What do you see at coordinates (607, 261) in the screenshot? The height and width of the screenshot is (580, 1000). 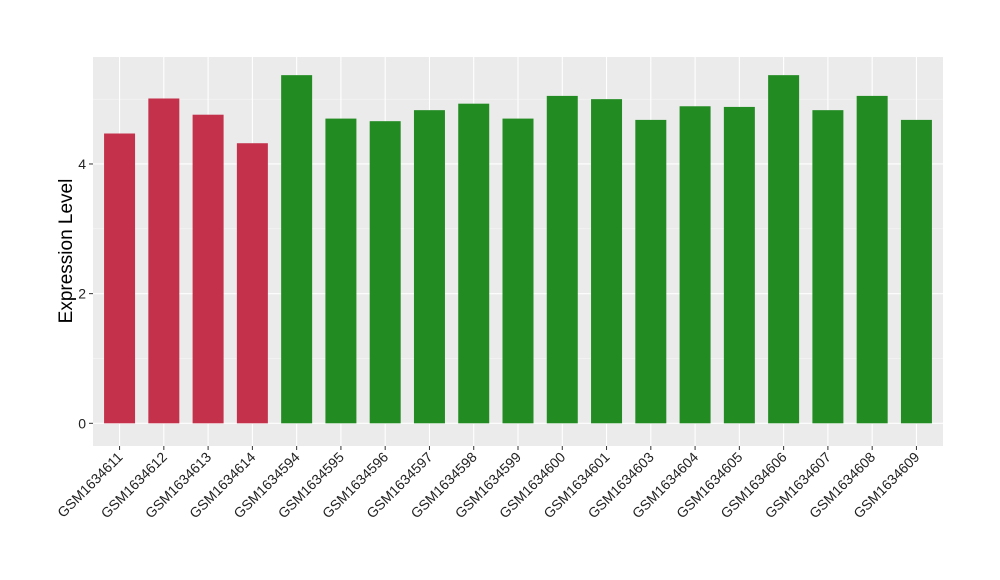 I see `bar-GSM1634601` at bounding box center [607, 261].